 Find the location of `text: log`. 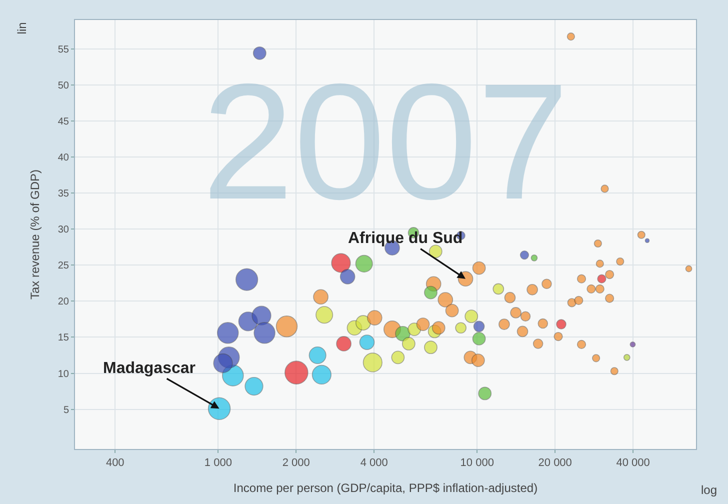

text: log is located at coordinates (709, 490).